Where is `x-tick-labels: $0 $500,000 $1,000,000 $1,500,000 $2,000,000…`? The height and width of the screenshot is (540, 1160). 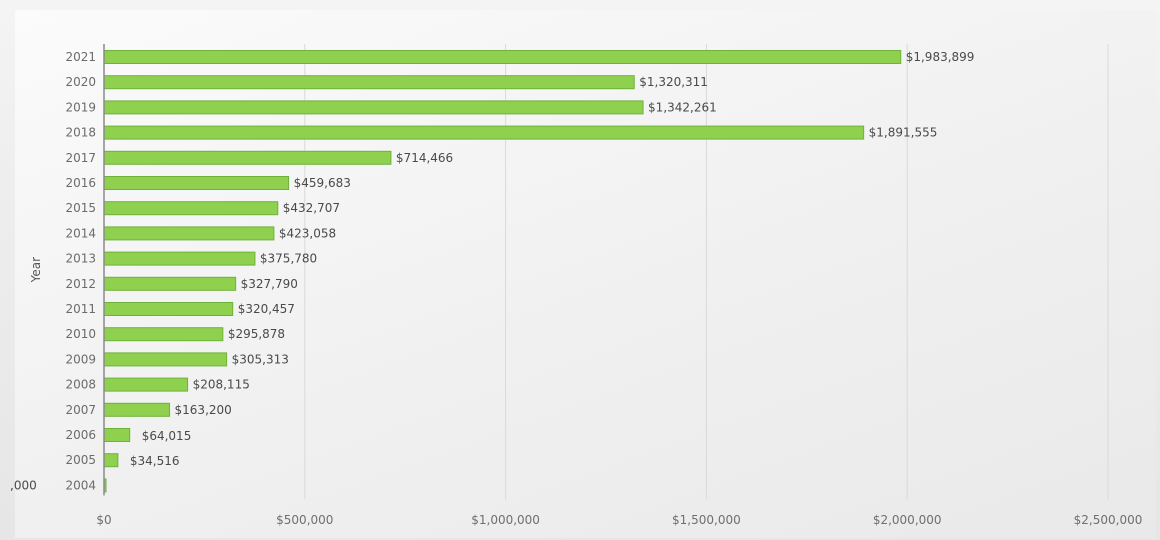 x-tick-labels: $0 $500,000 $1,000,000 $1,500,000 $2,000,000… is located at coordinates (619, 520).